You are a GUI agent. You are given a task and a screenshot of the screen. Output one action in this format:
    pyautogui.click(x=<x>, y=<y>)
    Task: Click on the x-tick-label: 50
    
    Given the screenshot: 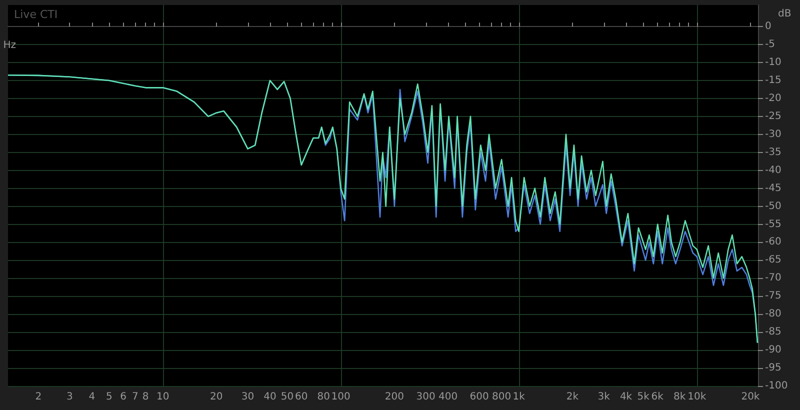 What is the action you would take?
    pyautogui.click(x=287, y=397)
    